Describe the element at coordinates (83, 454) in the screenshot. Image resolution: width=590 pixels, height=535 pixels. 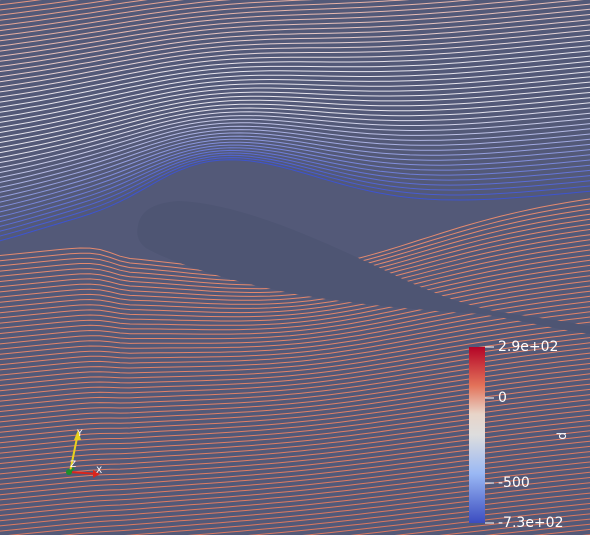
I see `orientation-axes` at that location.